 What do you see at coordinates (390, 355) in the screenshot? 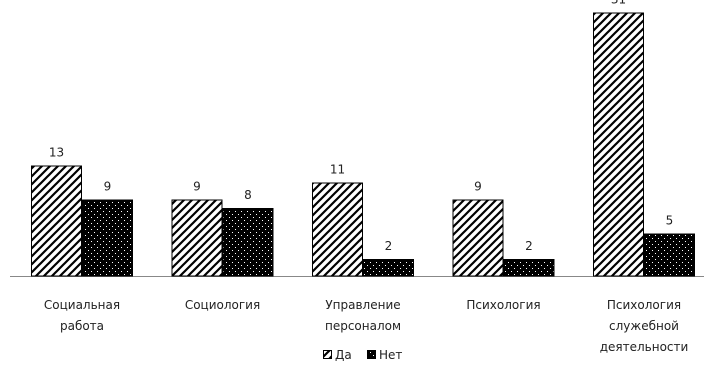
I see `legend-label-1: Нет` at bounding box center [390, 355].